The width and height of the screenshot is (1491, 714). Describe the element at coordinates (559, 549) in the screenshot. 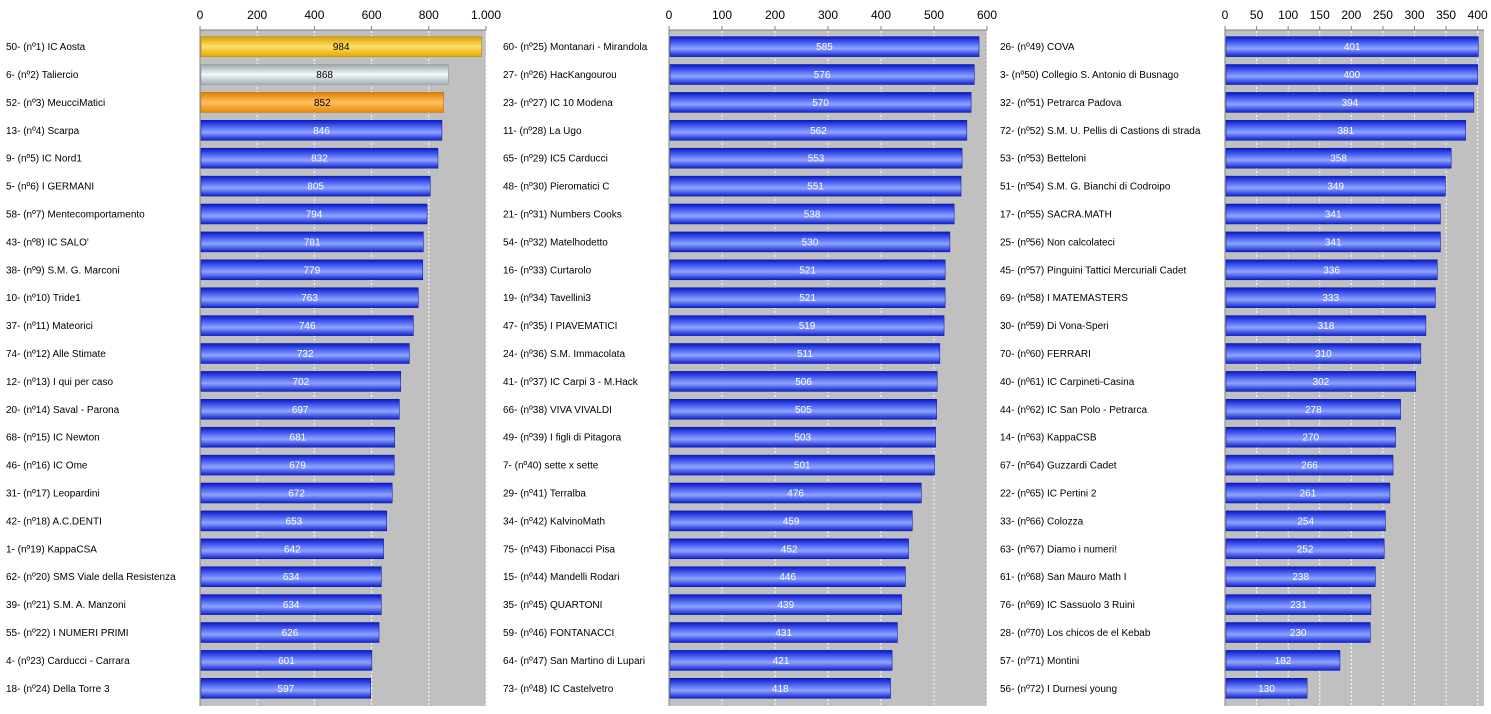

I see `category-label: 75- (nº43) Fibonacci Pisa` at that location.